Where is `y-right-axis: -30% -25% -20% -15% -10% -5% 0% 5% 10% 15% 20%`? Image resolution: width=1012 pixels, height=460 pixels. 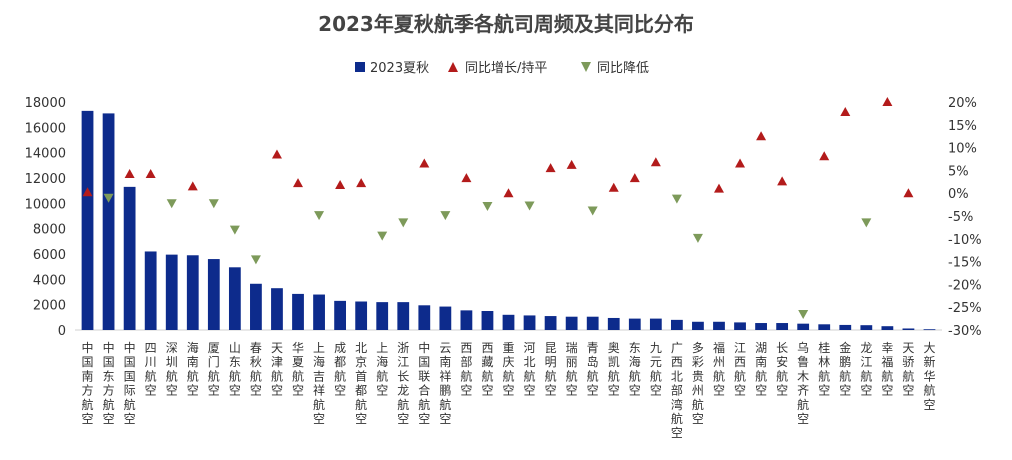
y-right-axis: -30% -25% -20% -15% -10% -5% 0% 5% 10% 15% 20% is located at coordinates (965, 217).